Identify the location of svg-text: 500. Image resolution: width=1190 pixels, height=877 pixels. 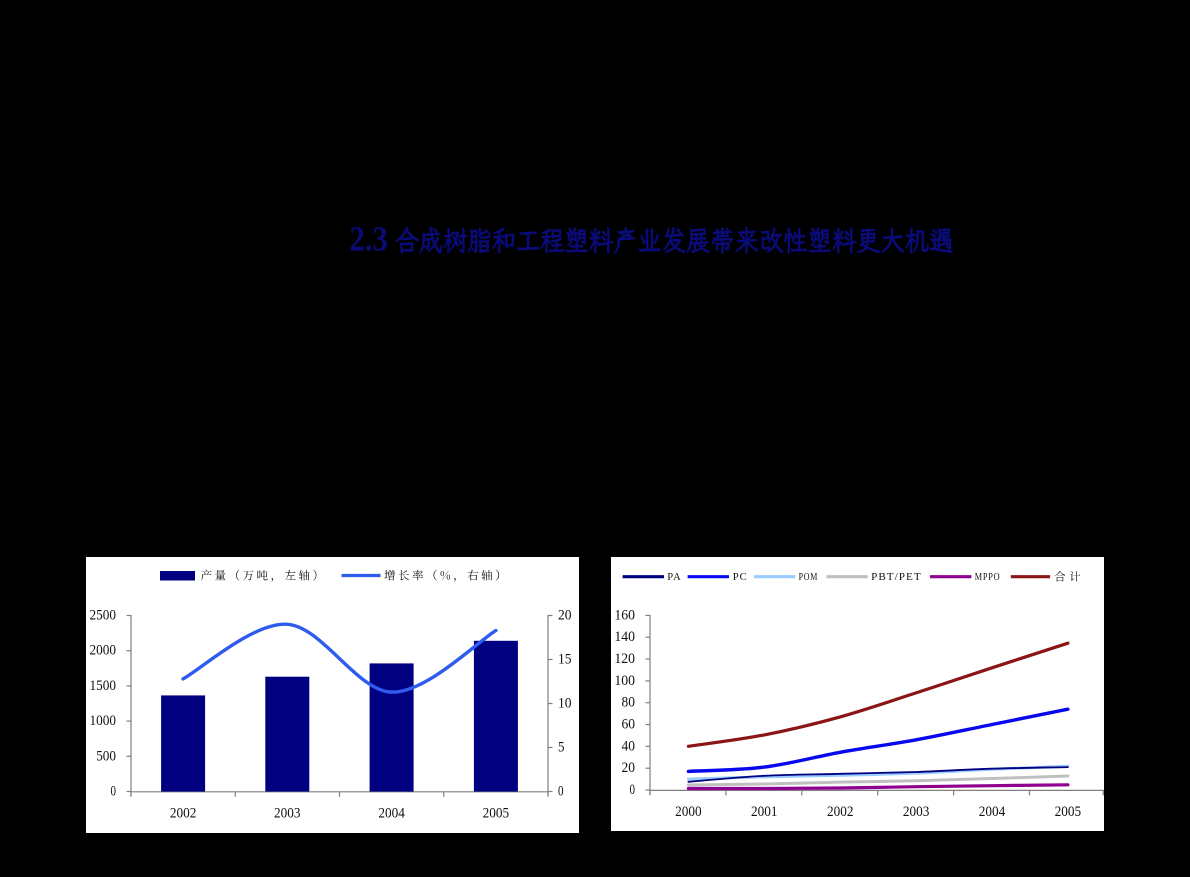
(106, 756).